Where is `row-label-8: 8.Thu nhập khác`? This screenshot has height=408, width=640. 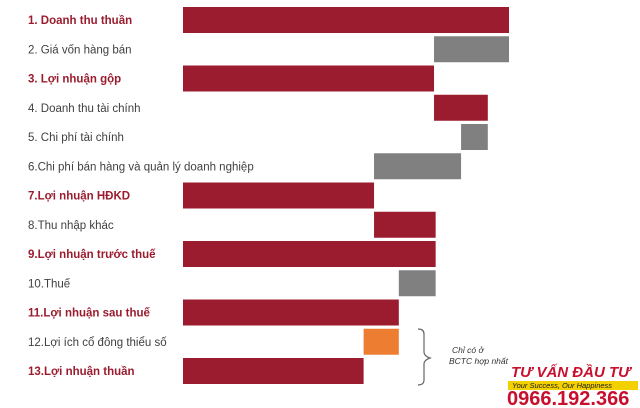
row-label-8: 8.Thu nhập khác is located at coordinates (71, 226).